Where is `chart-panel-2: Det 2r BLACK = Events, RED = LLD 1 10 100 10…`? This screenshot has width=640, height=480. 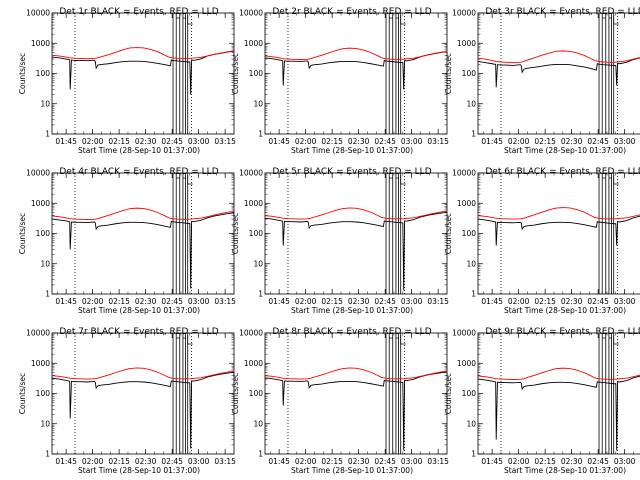
chart-panel-2: Det 2r BLACK = Events, RED = LLD 1 10 100 10… is located at coordinates (340, 81).